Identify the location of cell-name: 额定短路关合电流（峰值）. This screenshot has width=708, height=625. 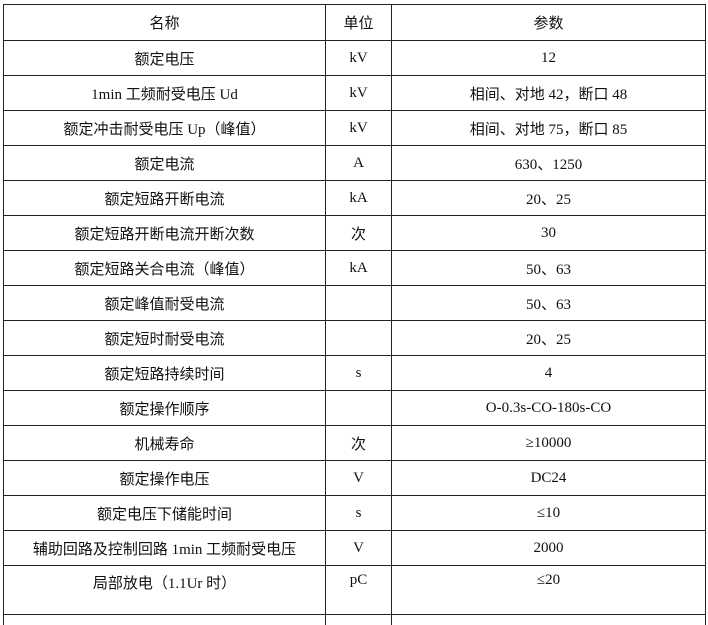
(165, 268).